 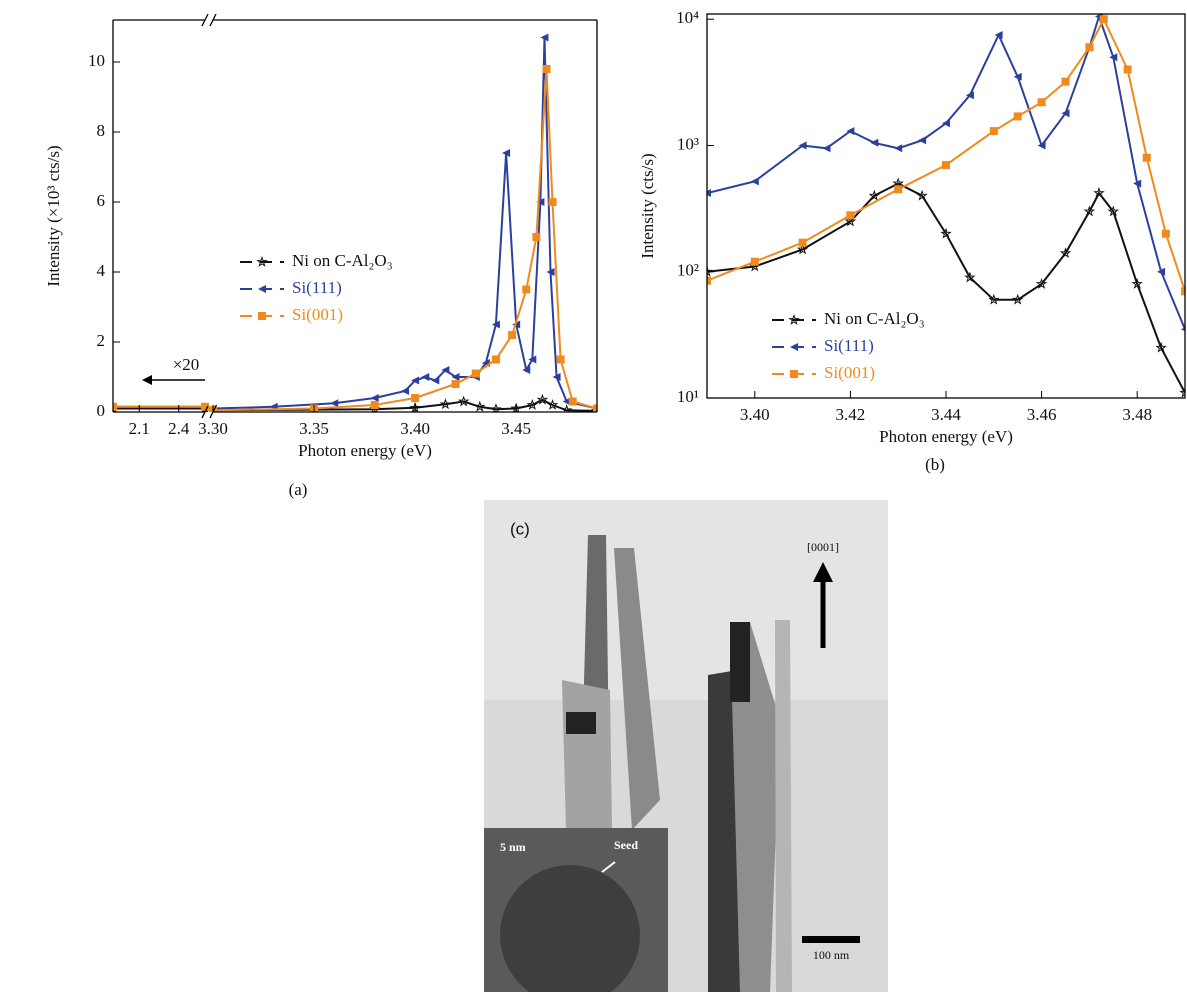 I want to click on y-axis-label: Intensity (cts/s), so click(x=647, y=205).